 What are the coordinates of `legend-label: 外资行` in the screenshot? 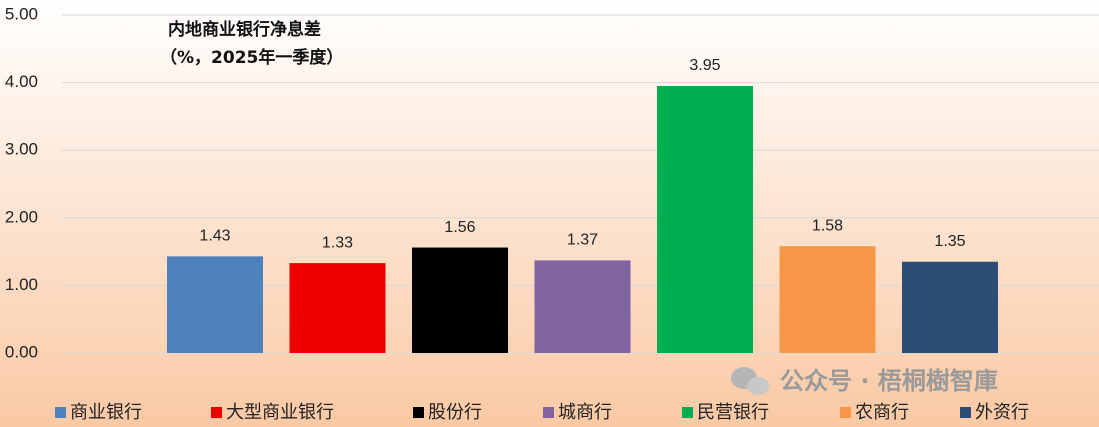 It's located at (1002, 412).